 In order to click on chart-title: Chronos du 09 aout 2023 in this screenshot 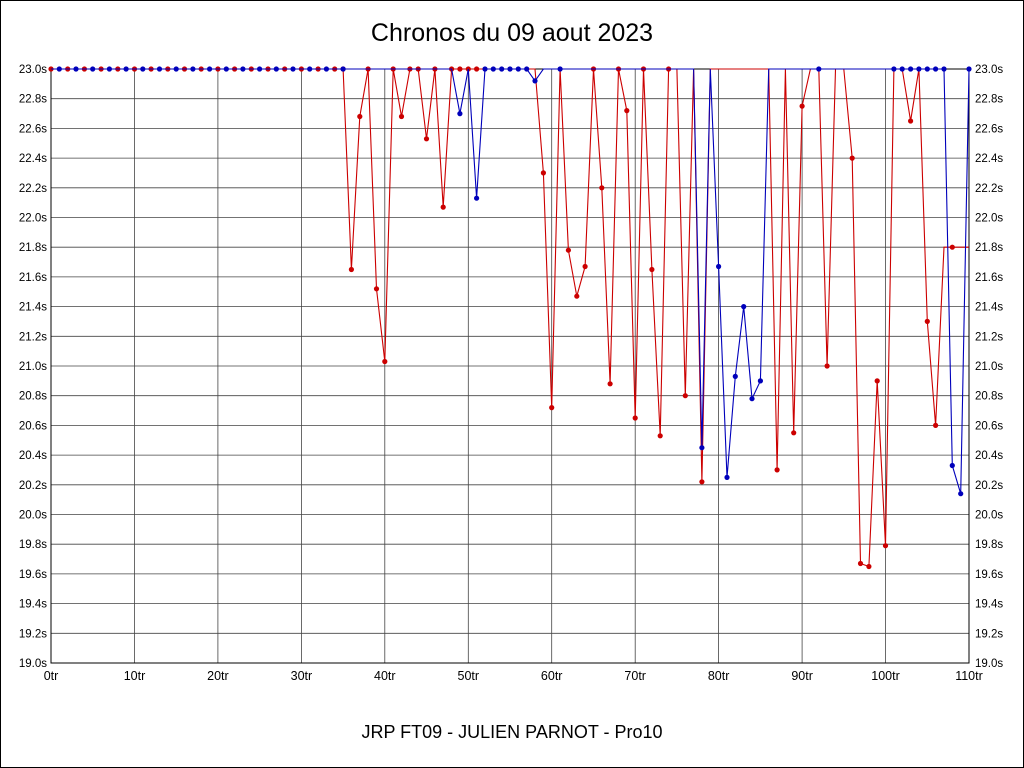, I will do `click(512, 33)`.